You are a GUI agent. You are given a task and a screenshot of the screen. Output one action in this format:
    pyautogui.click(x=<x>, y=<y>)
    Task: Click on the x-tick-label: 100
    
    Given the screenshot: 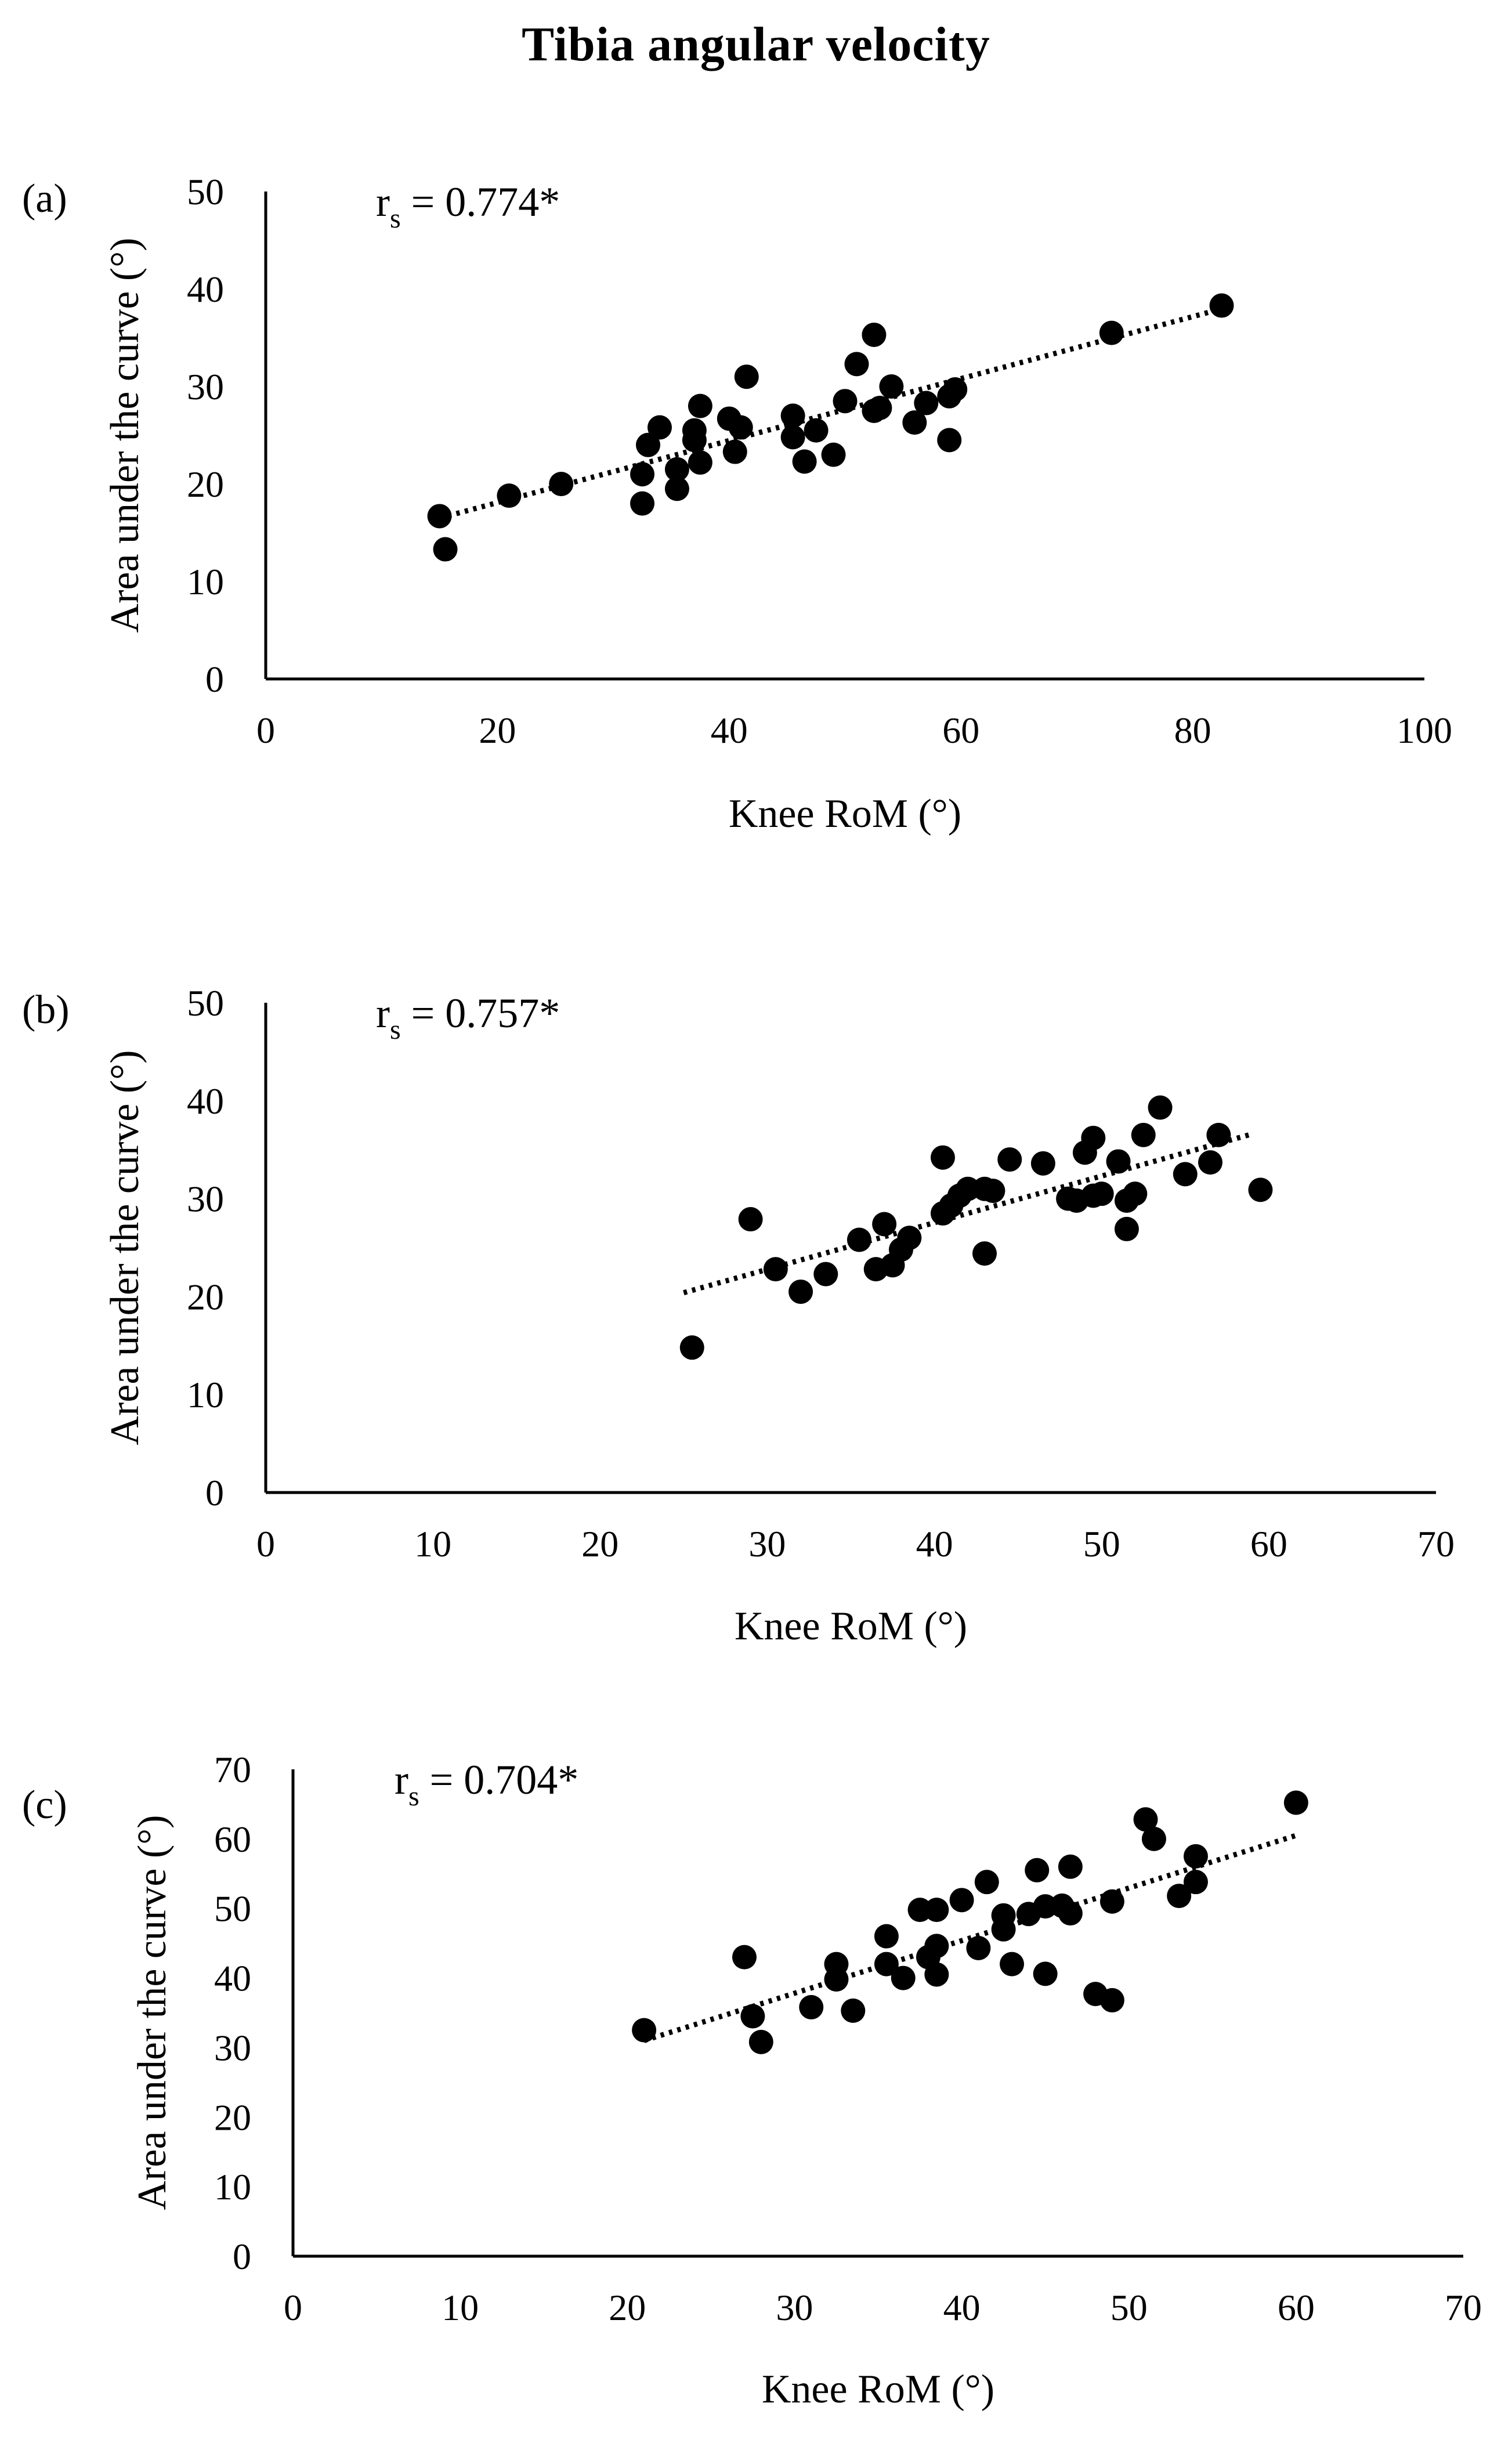 What is the action you would take?
    pyautogui.click(x=1424, y=730)
    